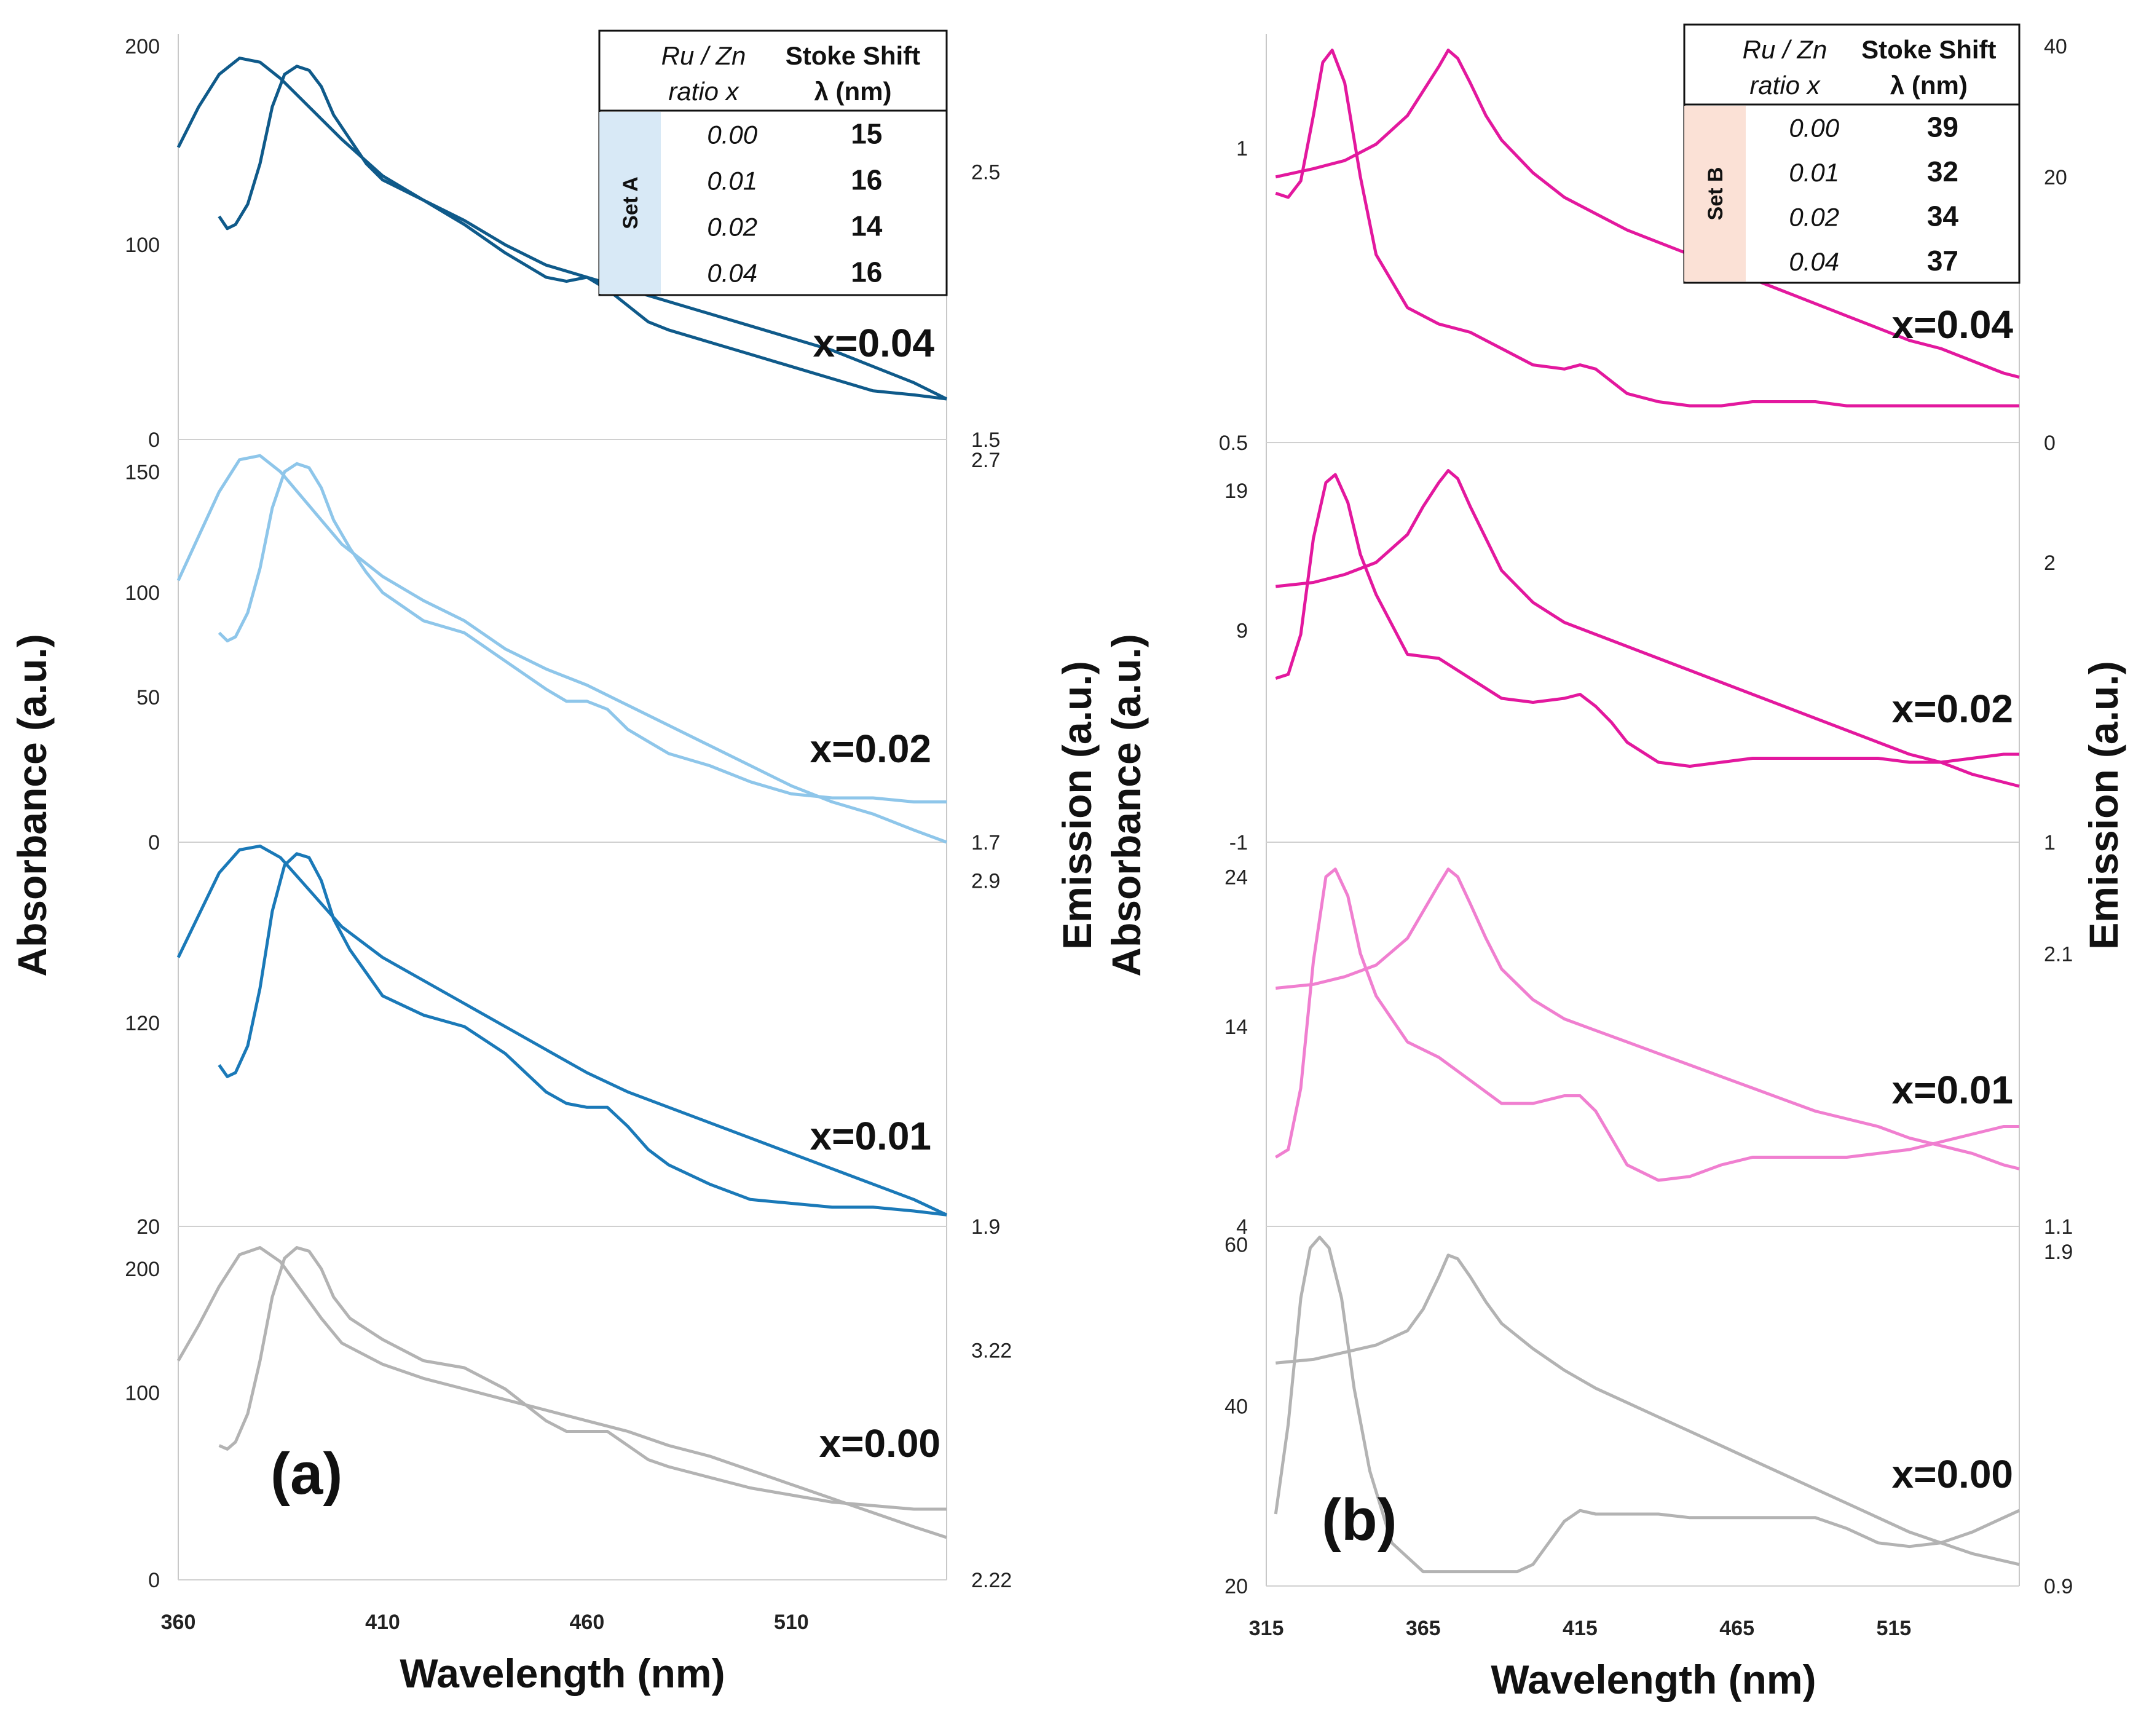 The width and height of the screenshot is (2141, 1736). What do you see at coordinates (1814, 261) in the screenshot?
I see `table-cell-ratio: 0.04` at bounding box center [1814, 261].